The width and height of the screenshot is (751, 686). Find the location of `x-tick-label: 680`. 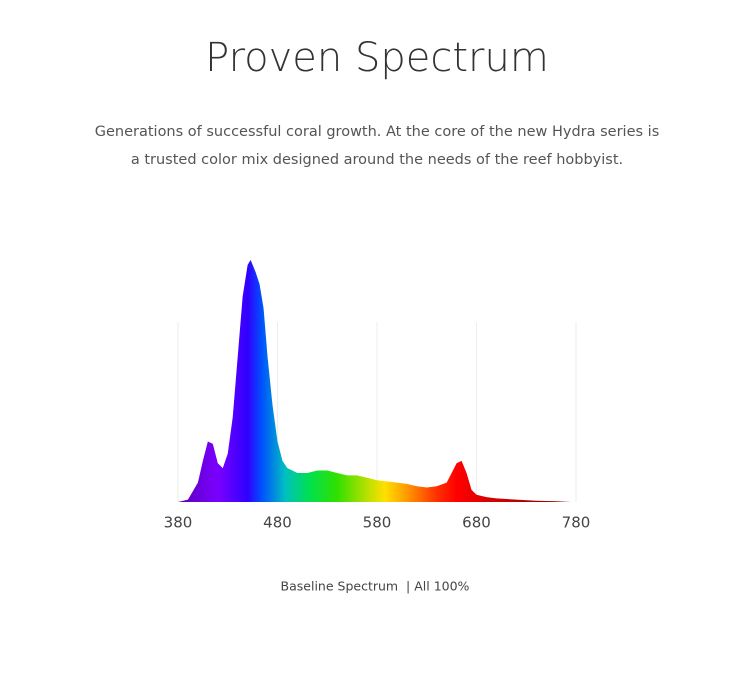

x-tick-label: 680 is located at coordinates (476, 523).